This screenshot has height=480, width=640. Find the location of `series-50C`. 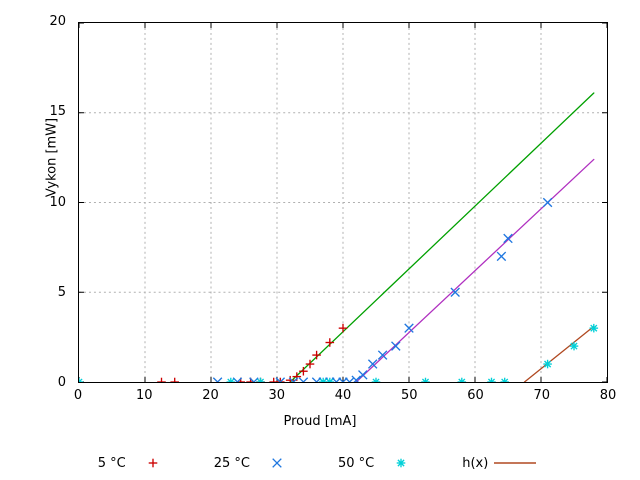

series-50C is located at coordinates (339, 352).